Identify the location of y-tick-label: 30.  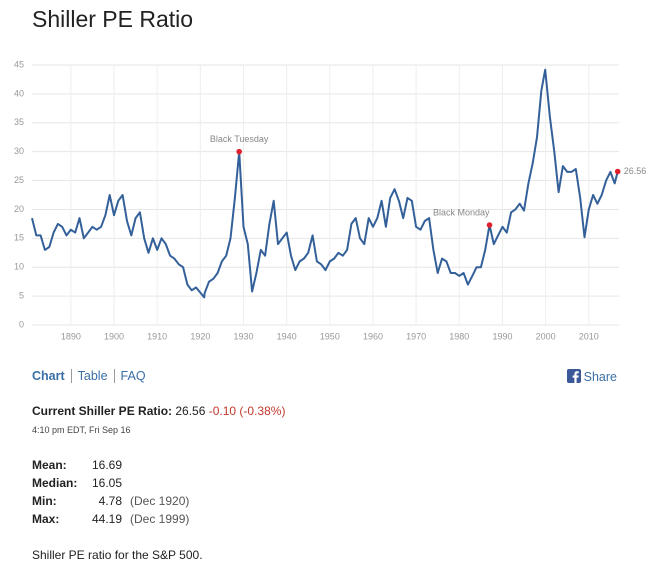
(19, 151).